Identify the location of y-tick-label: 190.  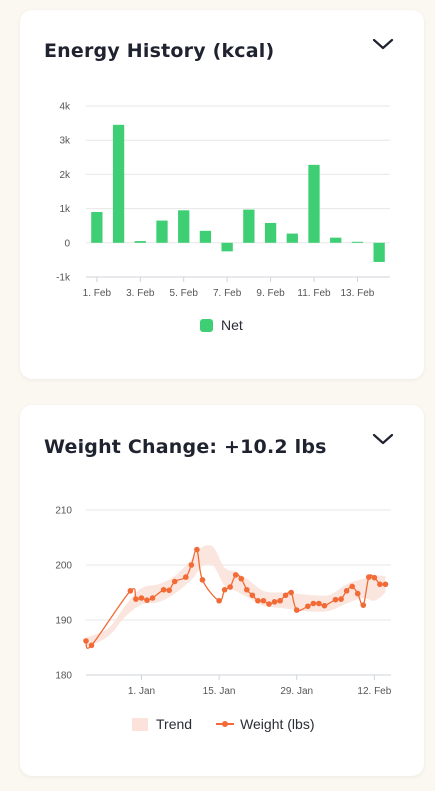
(63, 621).